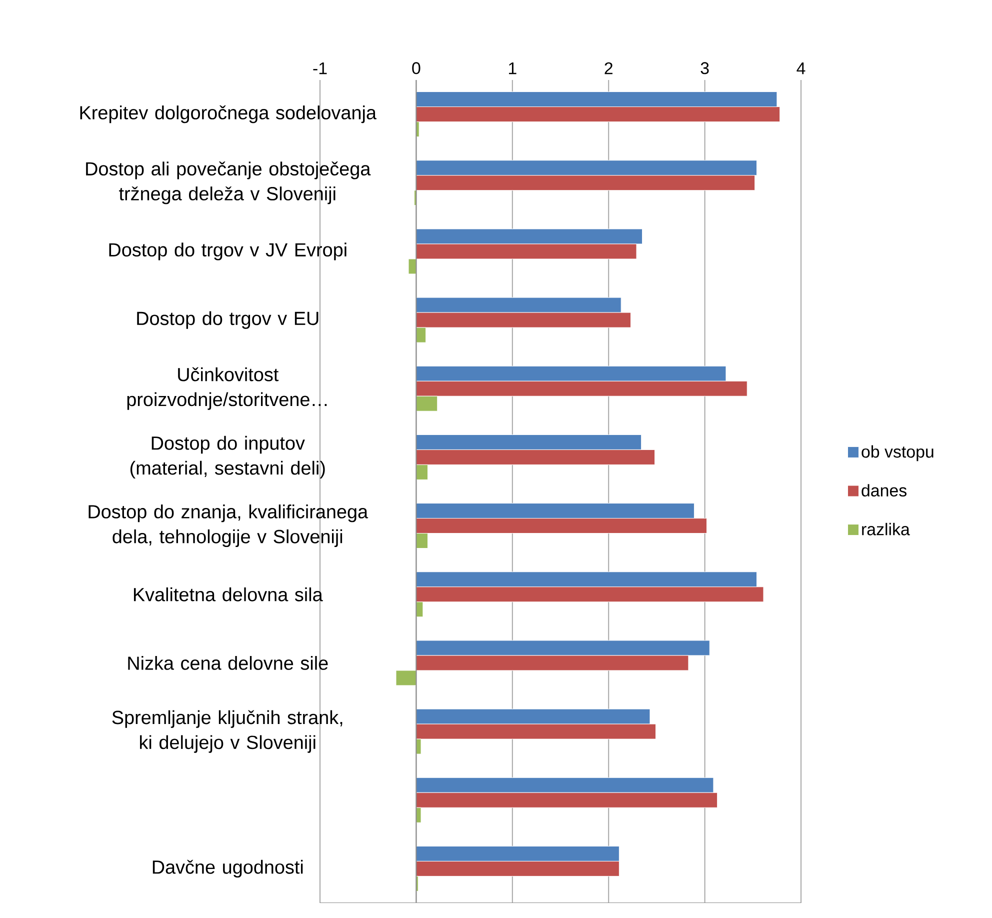 Image resolution: width=992 pixels, height=918 pixels. I want to click on y-tick-label: Davčne ugodnosti, so click(227, 869).